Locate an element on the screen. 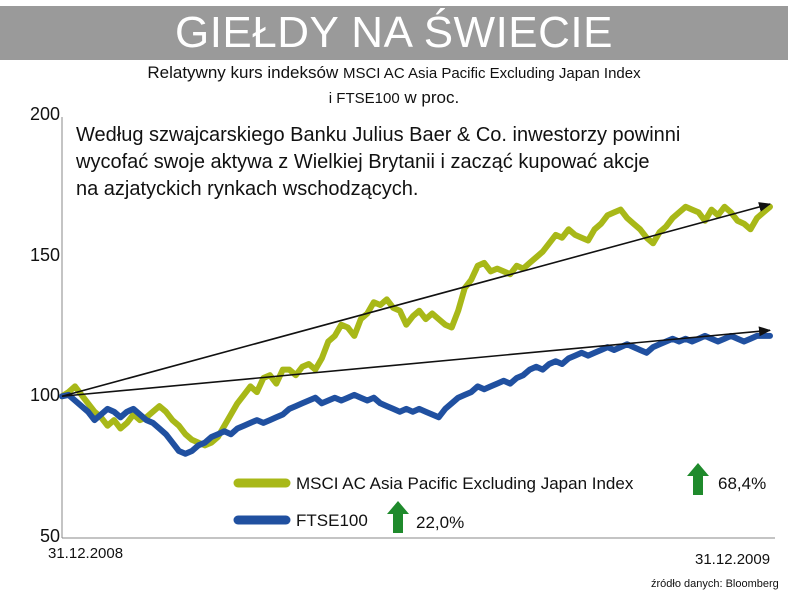 The image size is (788, 597). legend-change-msci: 68,4% is located at coordinates (742, 483).